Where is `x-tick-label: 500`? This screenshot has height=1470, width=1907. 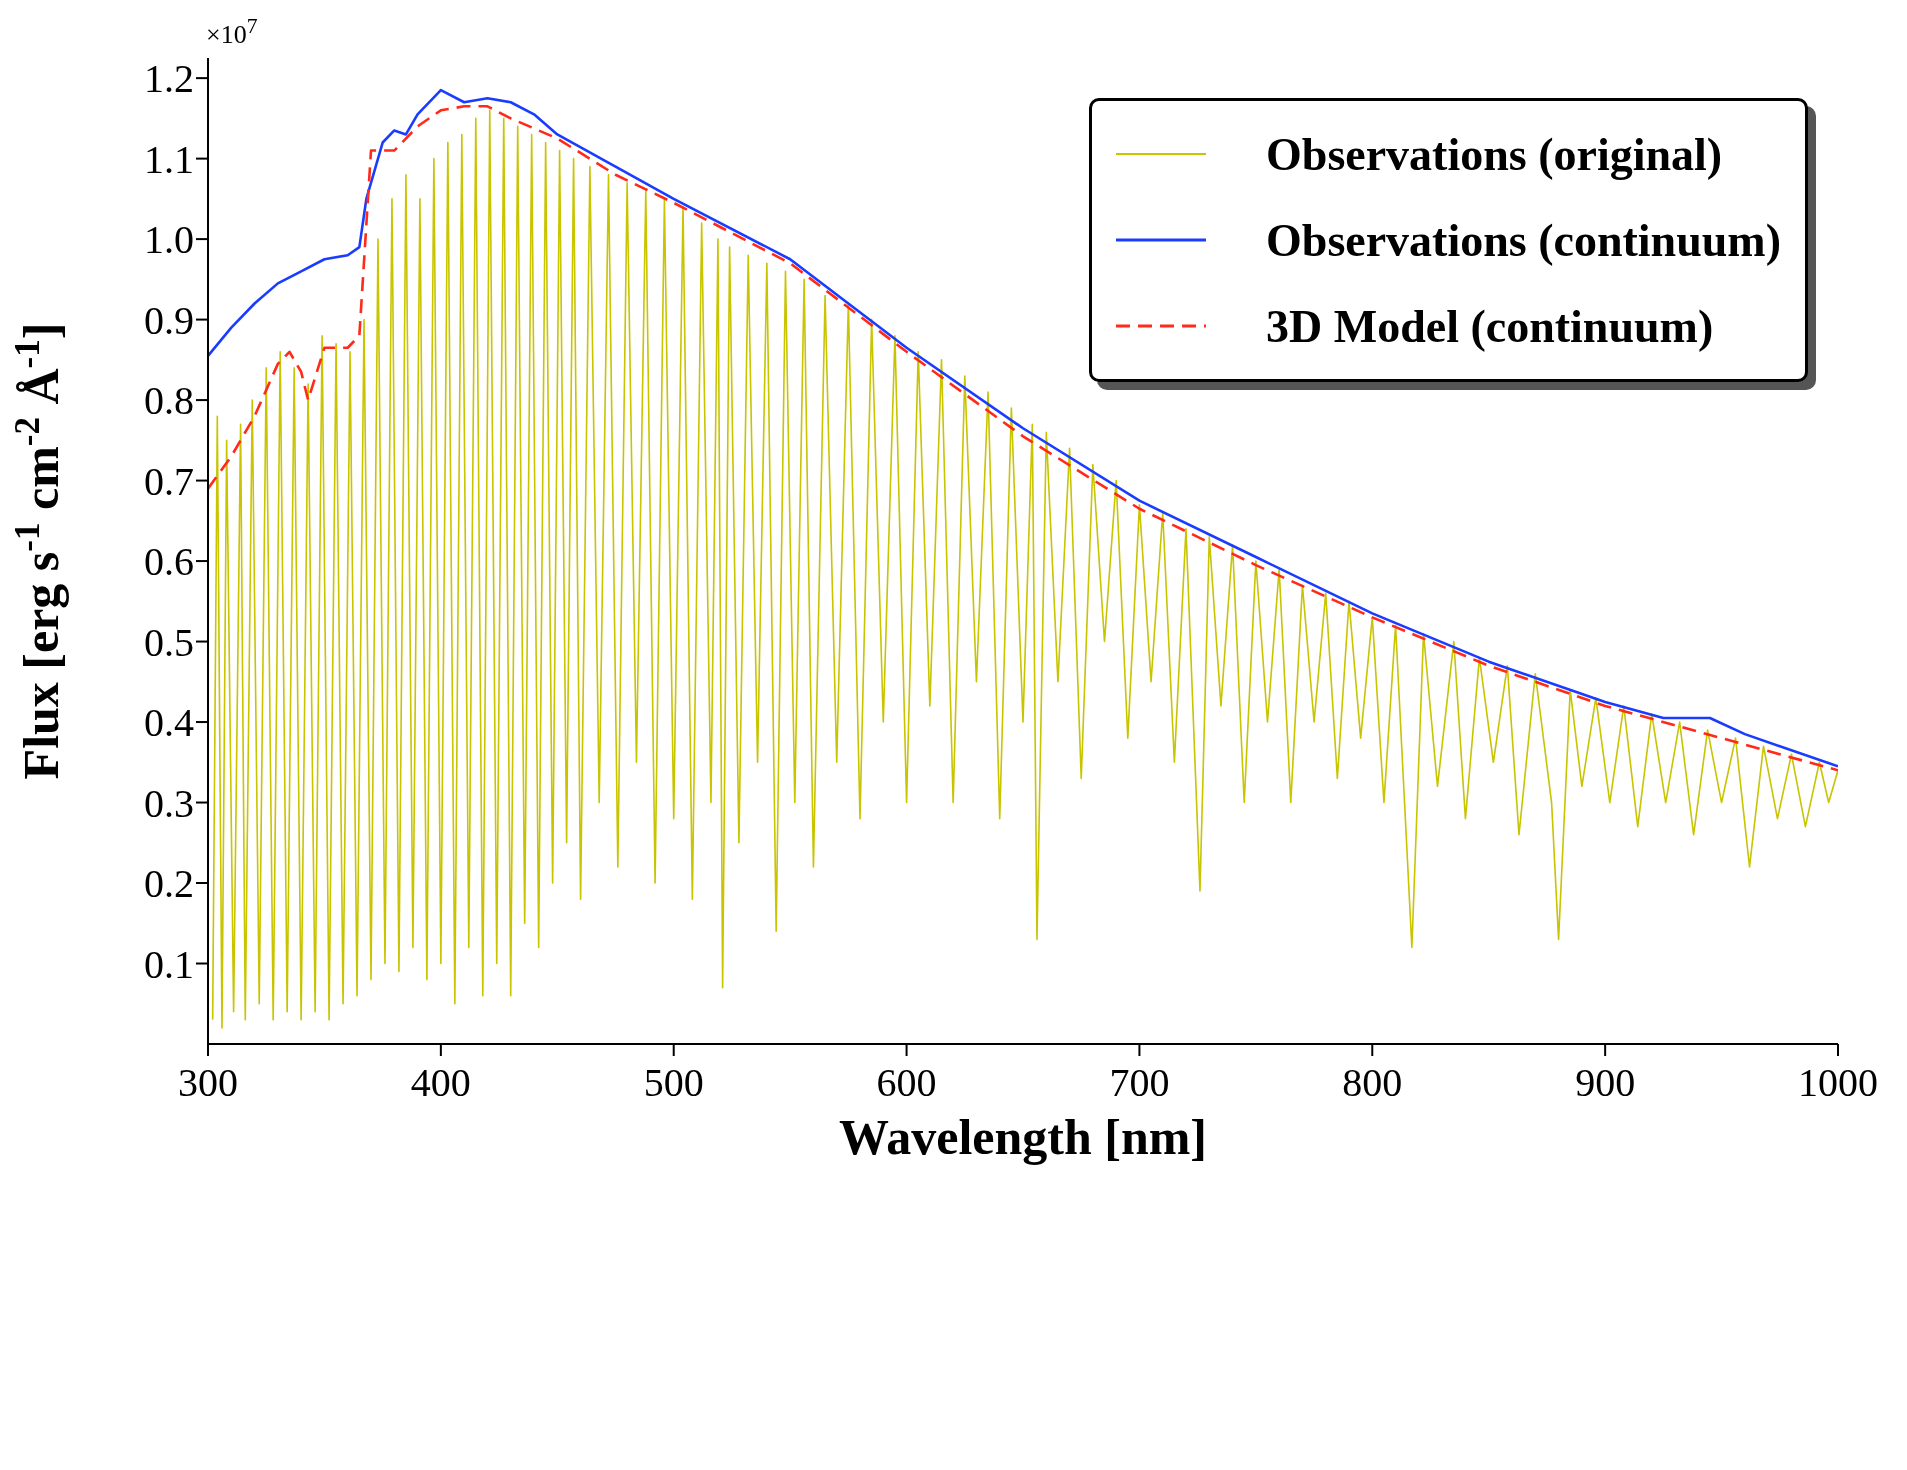 x-tick-label: 500 is located at coordinates (673, 1083).